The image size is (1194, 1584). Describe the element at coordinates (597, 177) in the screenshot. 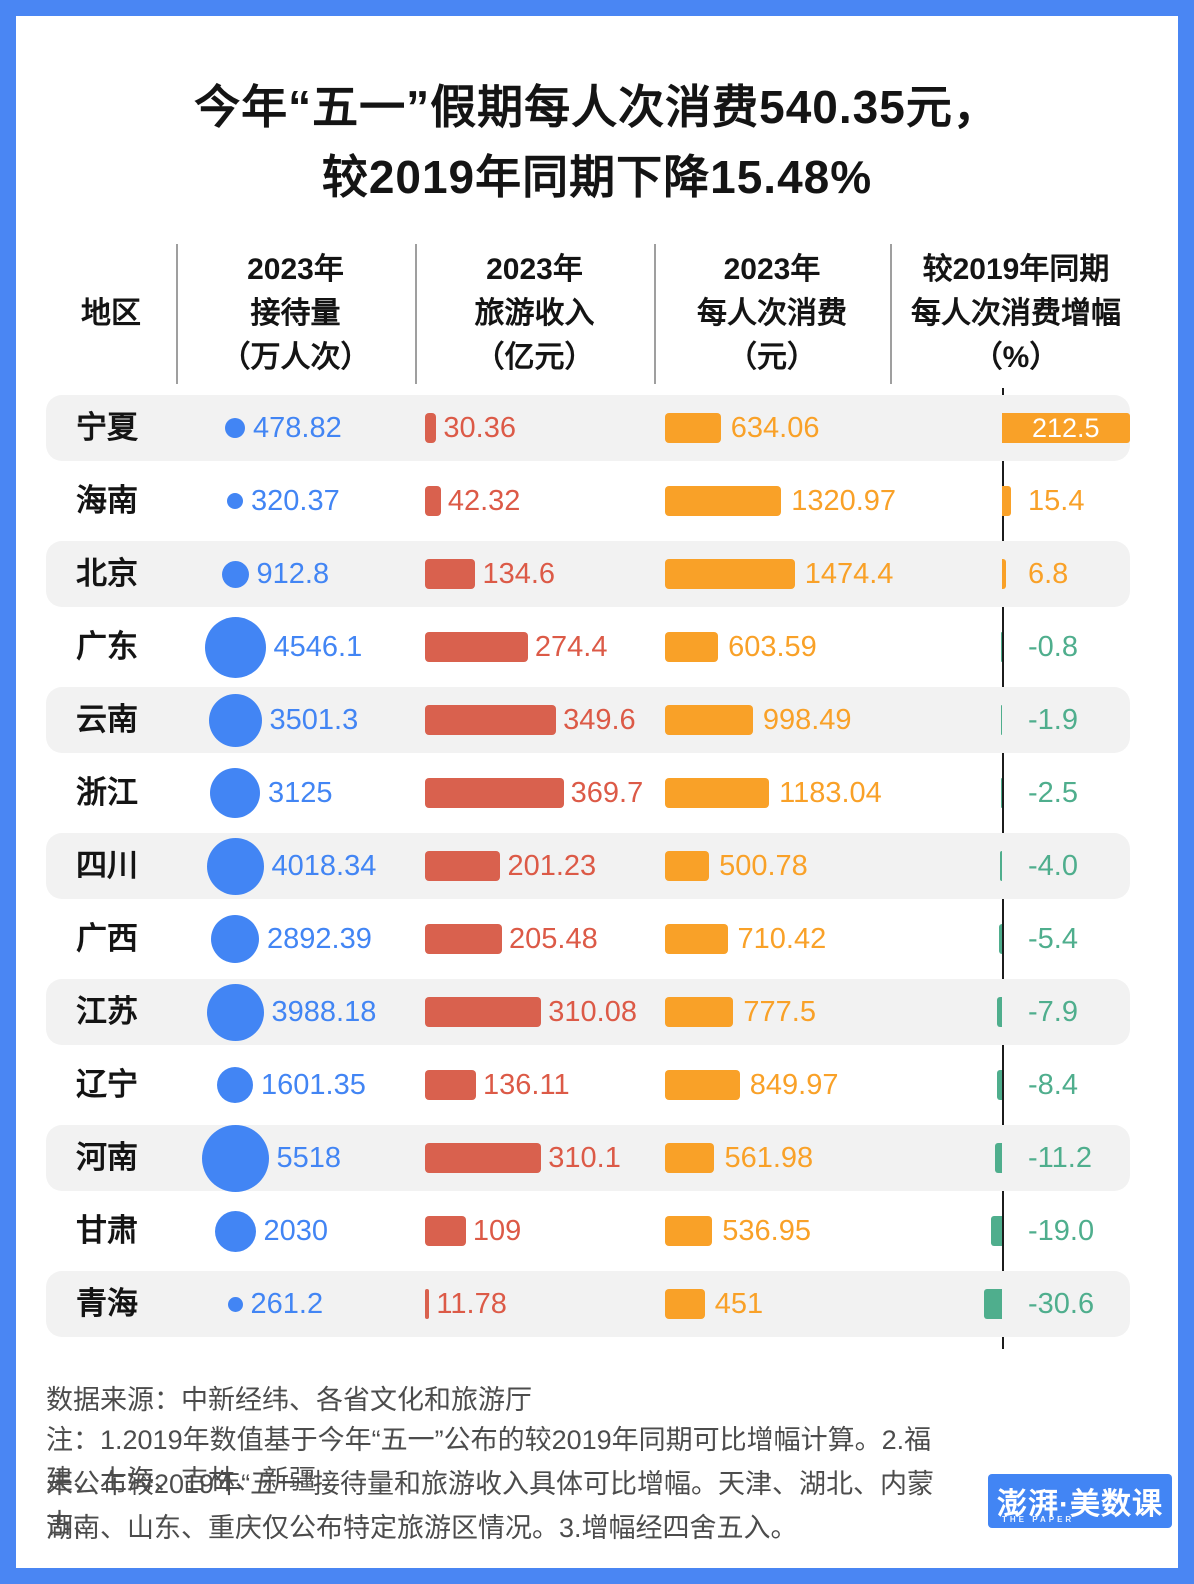

I see `title-line-2: 较2019年同期下降15.48%` at that location.